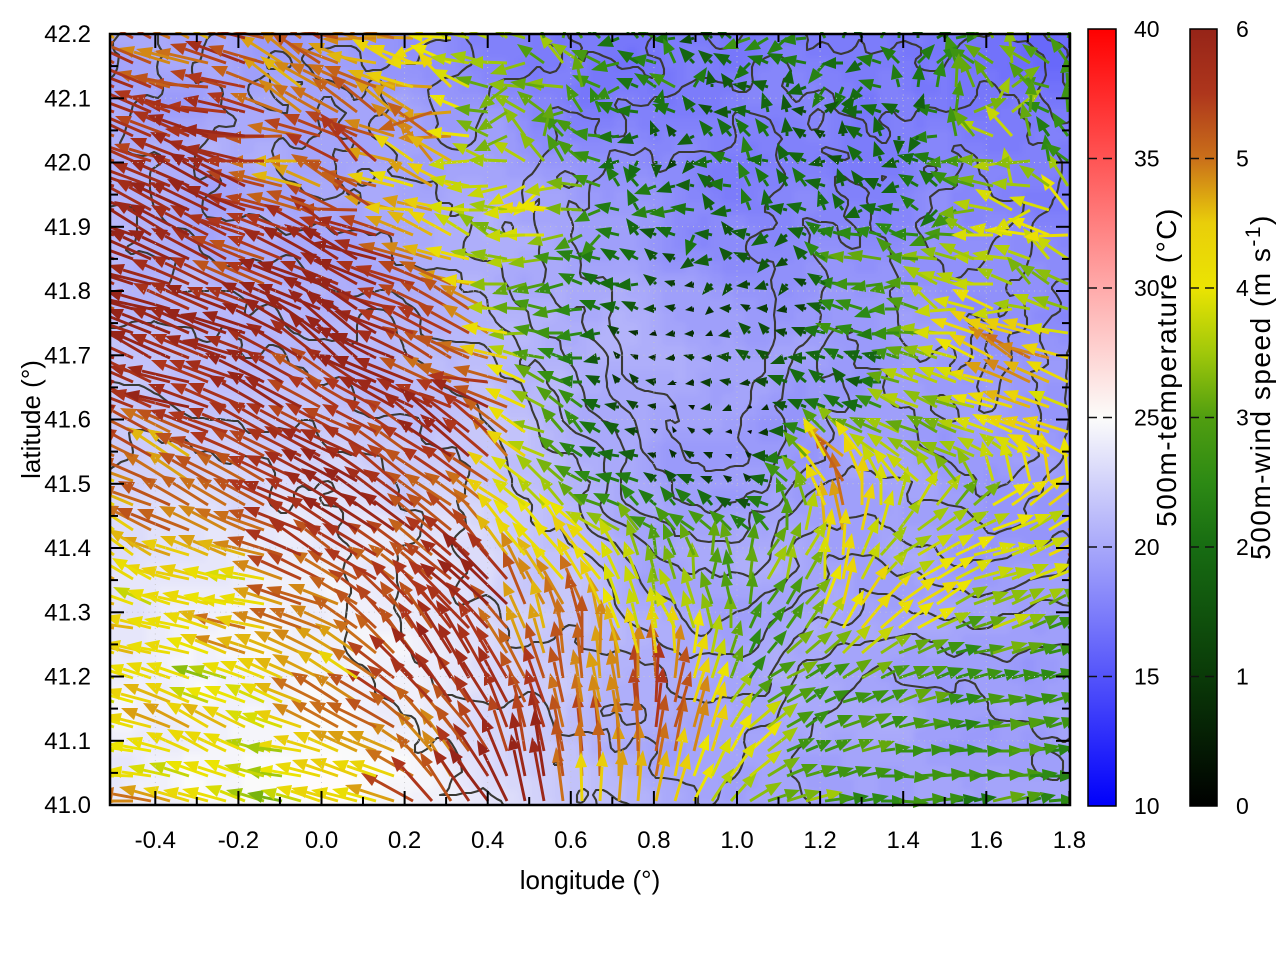 This screenshot has width=1280, height=960. What do you see at coordinates (67, 163) in the screenshot?
I see `svg-text: 42.0` at bounding box center [67, 163].